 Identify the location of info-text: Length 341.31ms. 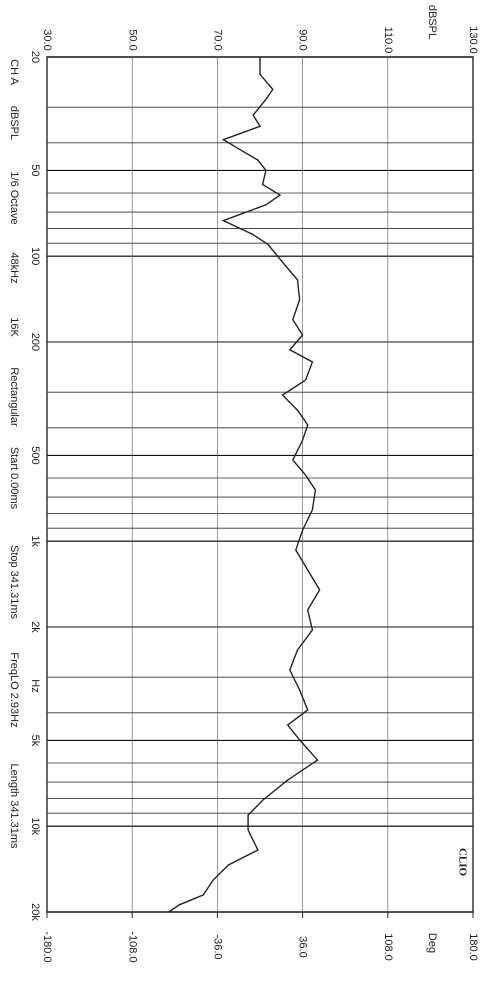
(14, 806).